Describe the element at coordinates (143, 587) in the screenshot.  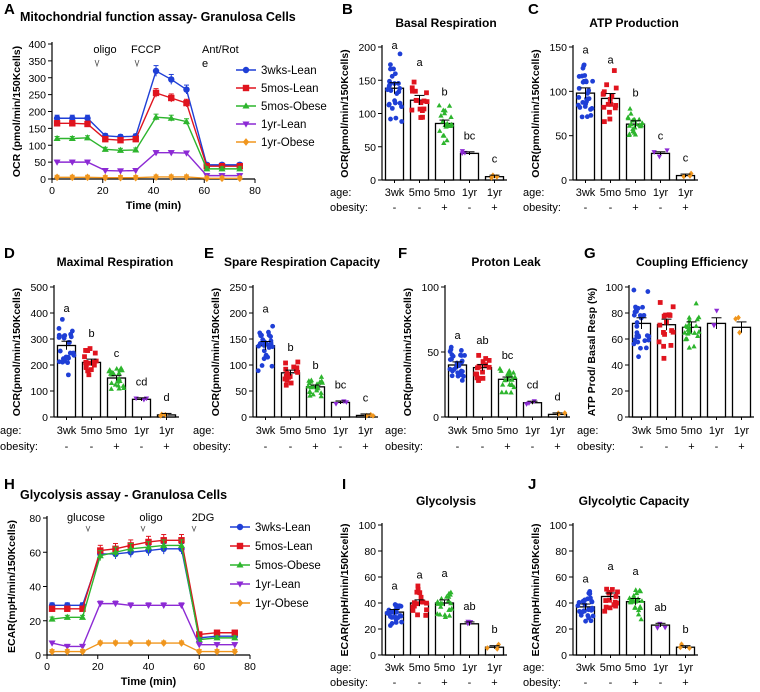
I see `series-line-5mos-lean` at that location.